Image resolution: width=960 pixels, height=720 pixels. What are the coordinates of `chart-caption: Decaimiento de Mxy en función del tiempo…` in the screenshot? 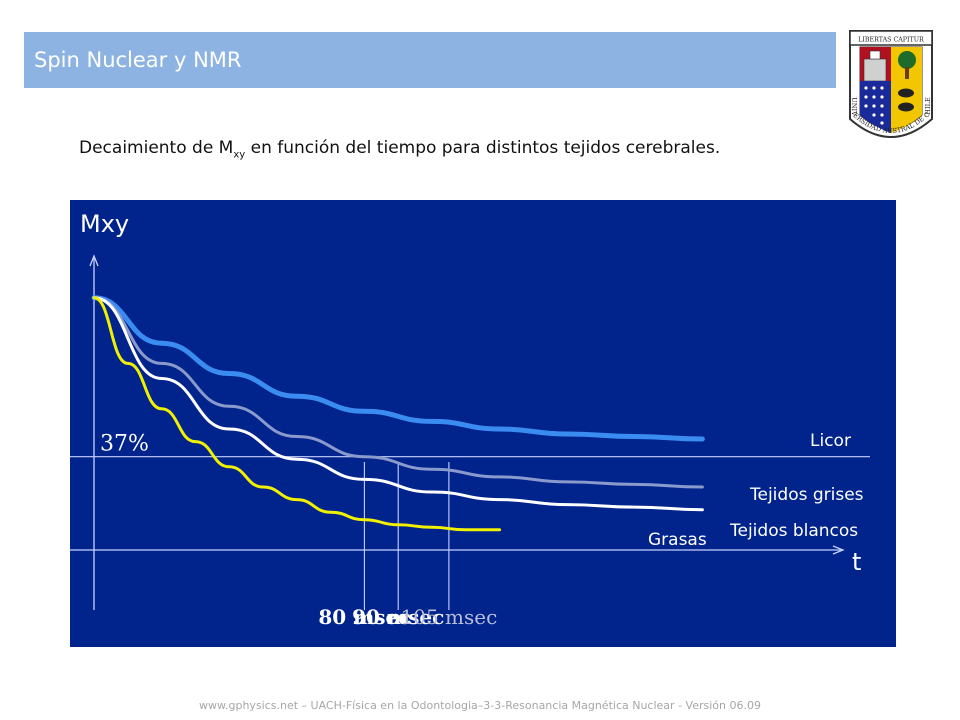 It's located at (459, 149).